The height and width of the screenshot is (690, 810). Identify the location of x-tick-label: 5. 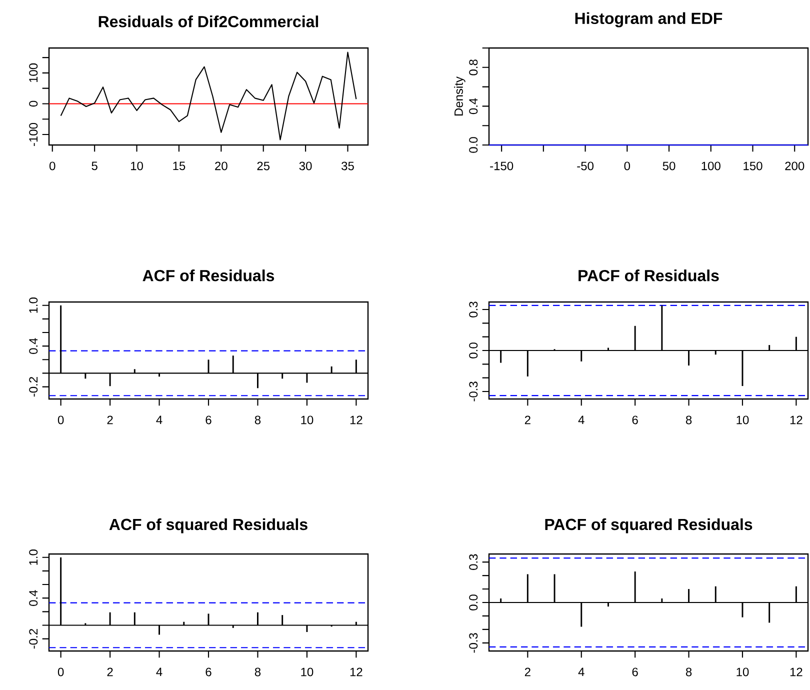
(95, 166).